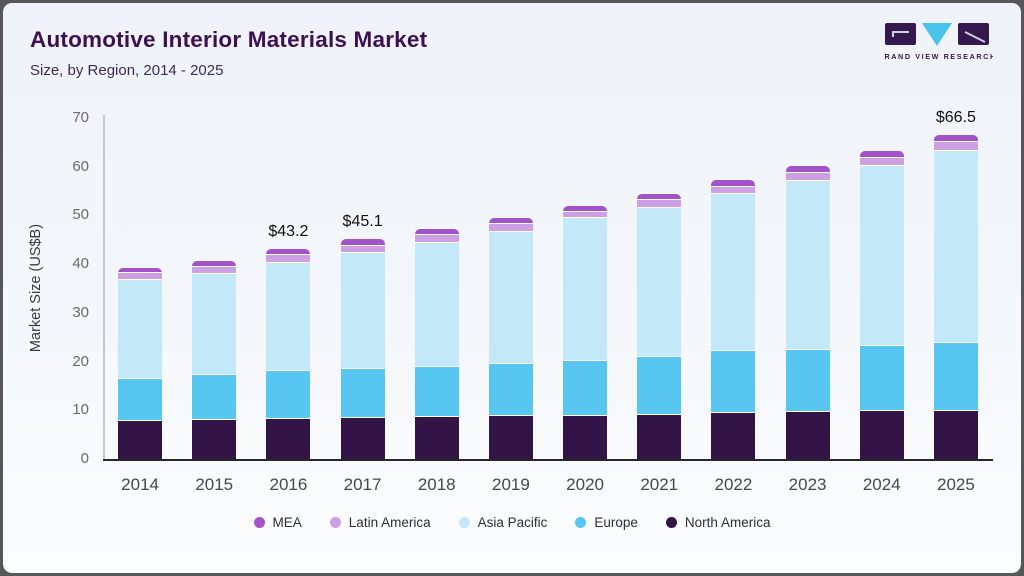 This screenshot has width=1024, height=576. What do you see at coordinates (140, 271) in the screenshot?
I see `bar-2014-mea` at bounding box center [140, 271].